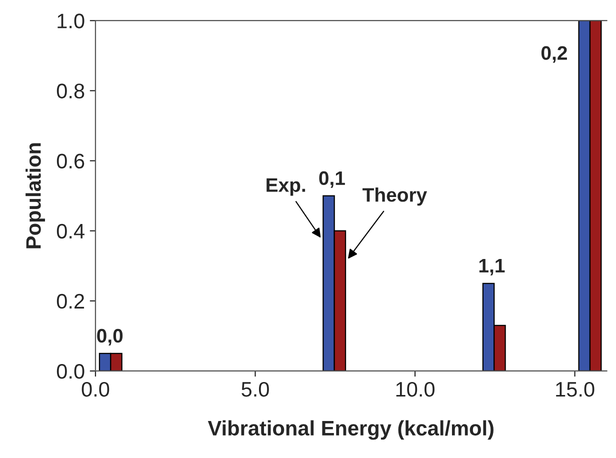 This screenshot has height=458, width=616. Describe the element at coordinates (554, 54) in the screenshot. I see `annotation: 0,2` at that location.